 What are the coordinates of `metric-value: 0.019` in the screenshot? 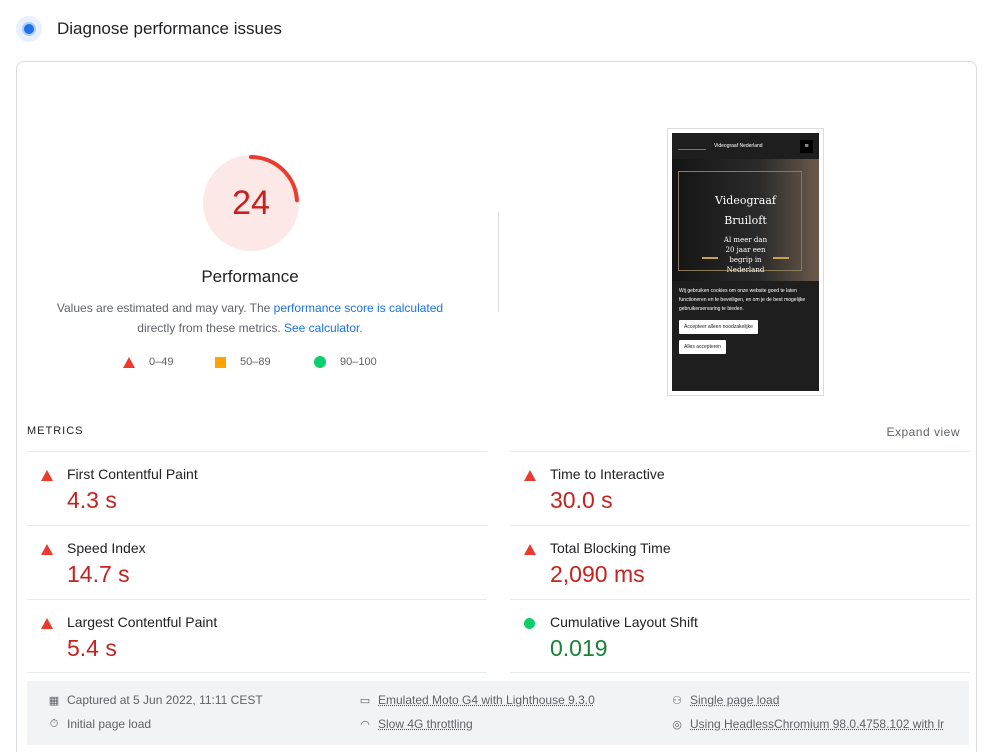 It's located at (579, 648).